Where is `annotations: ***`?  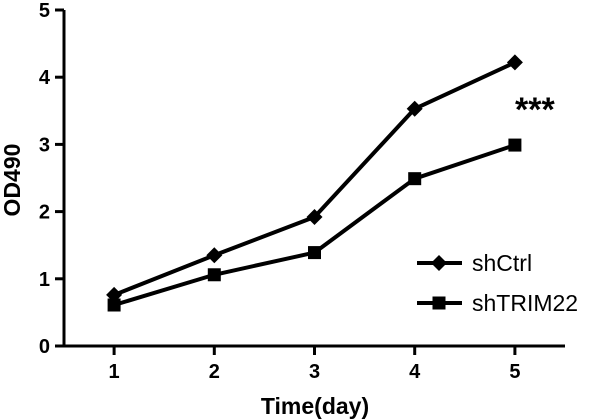 annotations: *** is located at coordinates (535, 110).